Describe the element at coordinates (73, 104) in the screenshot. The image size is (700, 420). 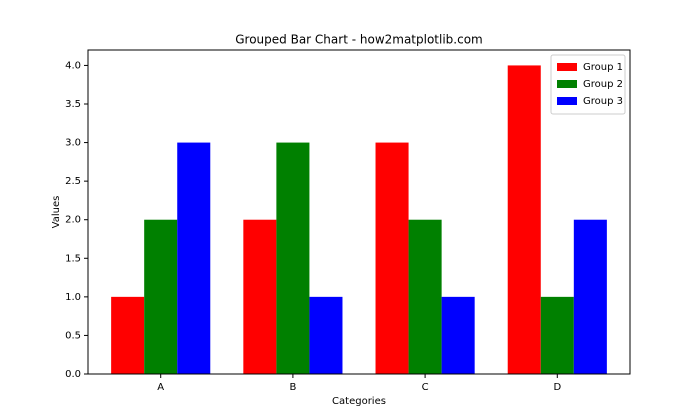
I see `y-tick-label: 3.5` at that location.